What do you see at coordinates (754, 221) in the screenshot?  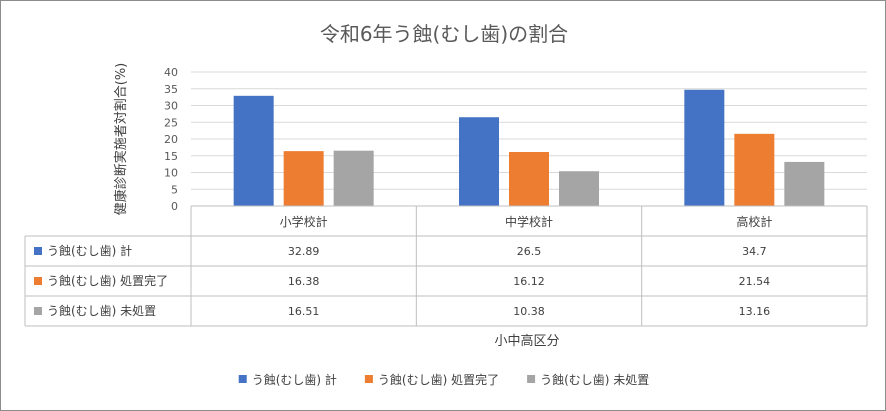 I see `x-tick-label: 高校計` at bounding box center [754, 221].